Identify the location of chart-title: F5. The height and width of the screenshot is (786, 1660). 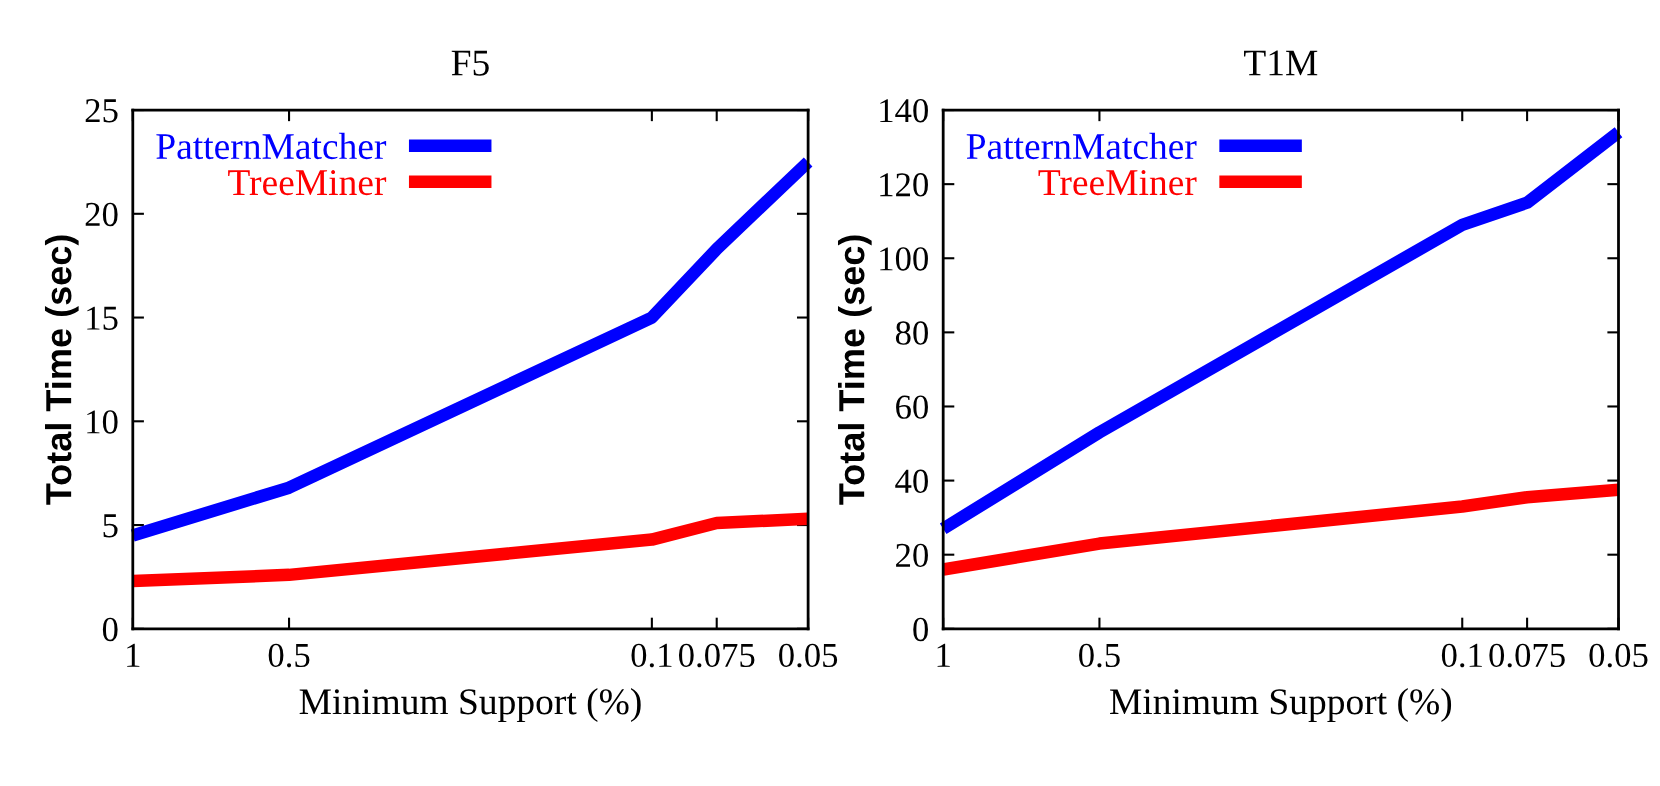
(470, 63).